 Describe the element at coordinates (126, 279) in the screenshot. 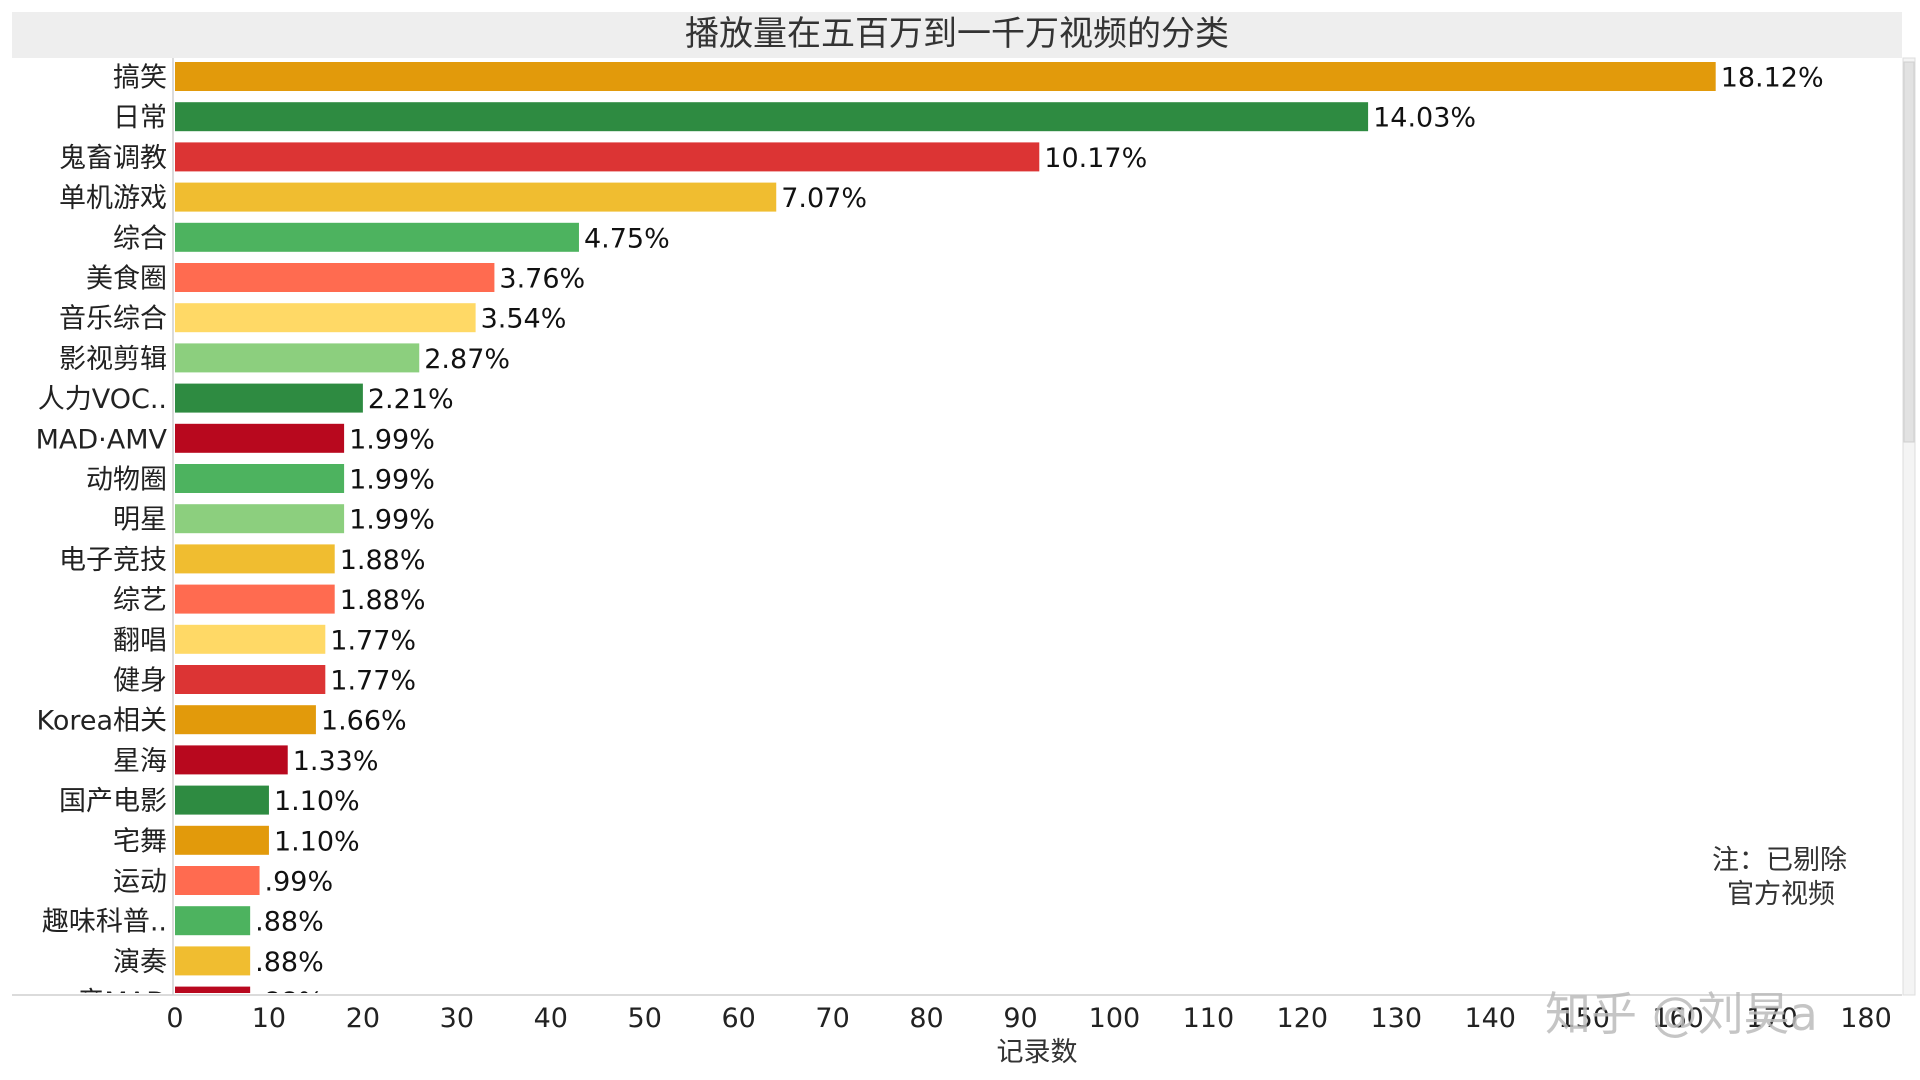

I see `category-label: 美食圈` at that location.